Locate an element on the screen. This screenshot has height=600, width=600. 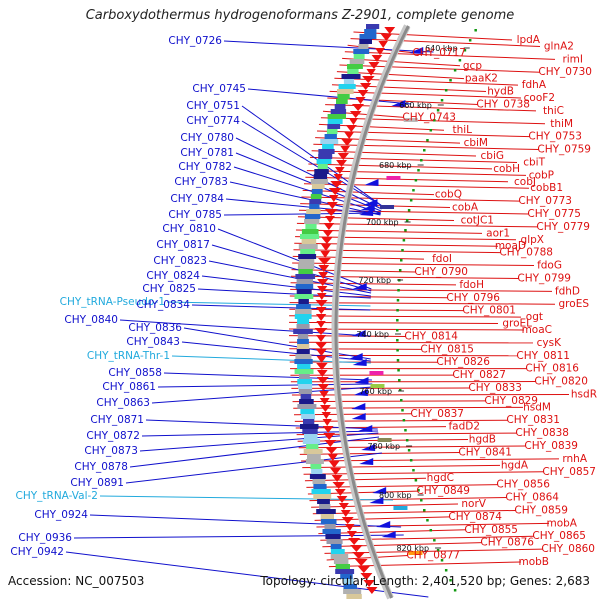
tick-label: 660 kbp is located at coordinates (415, 105).